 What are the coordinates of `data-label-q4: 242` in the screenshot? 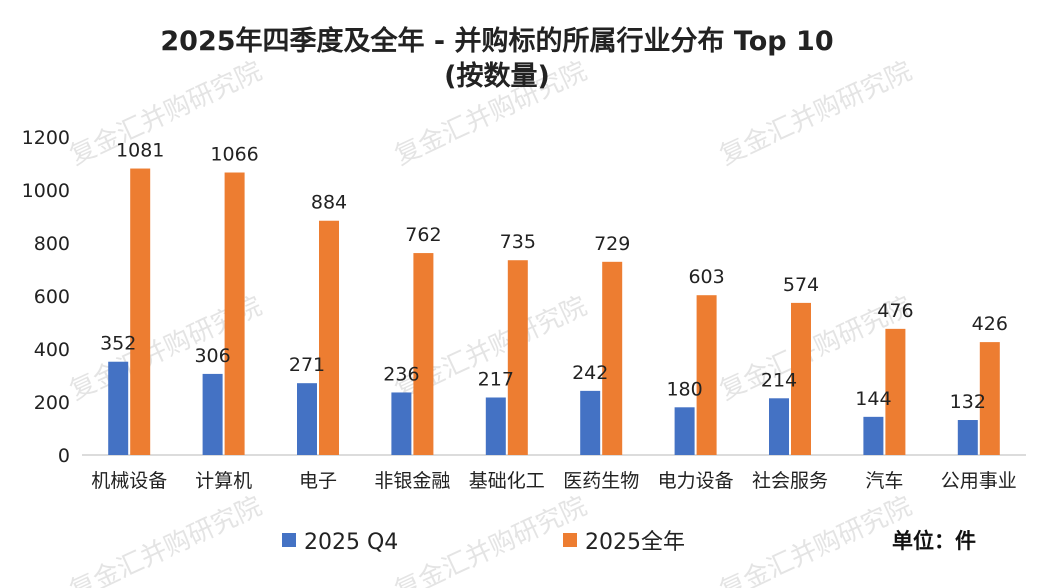 It's located at (590, 373).